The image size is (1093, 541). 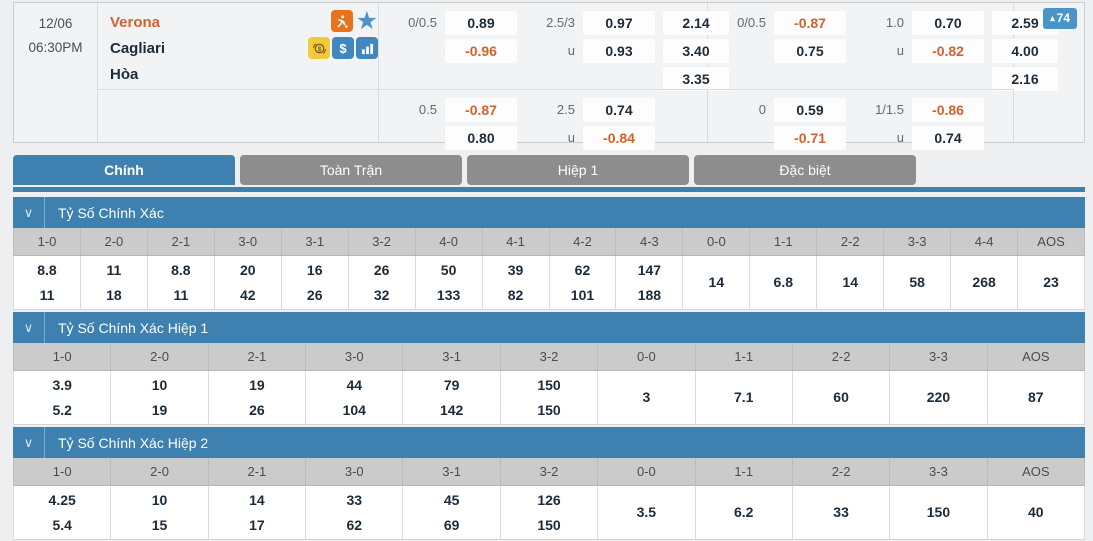 I want to click on total-line-label: 1.0, so click(x=894, y=22).